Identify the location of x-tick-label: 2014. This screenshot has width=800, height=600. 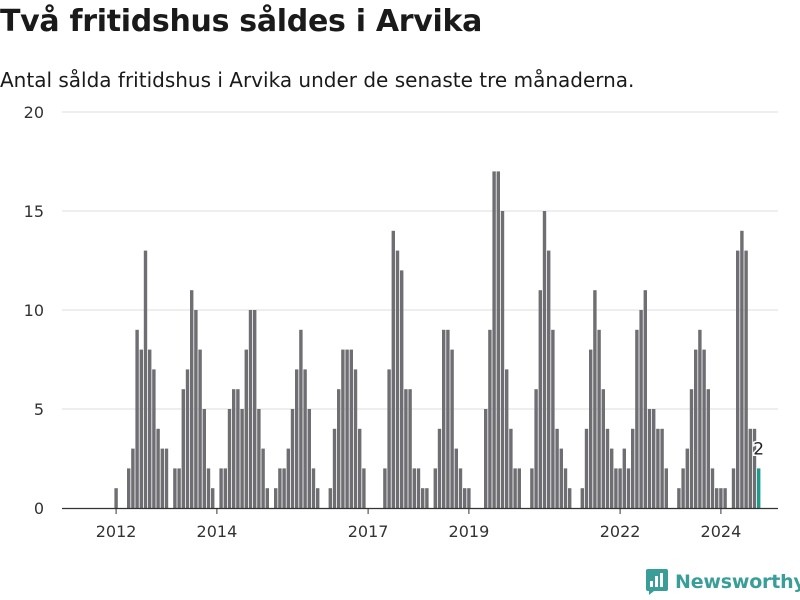
(217, 531).